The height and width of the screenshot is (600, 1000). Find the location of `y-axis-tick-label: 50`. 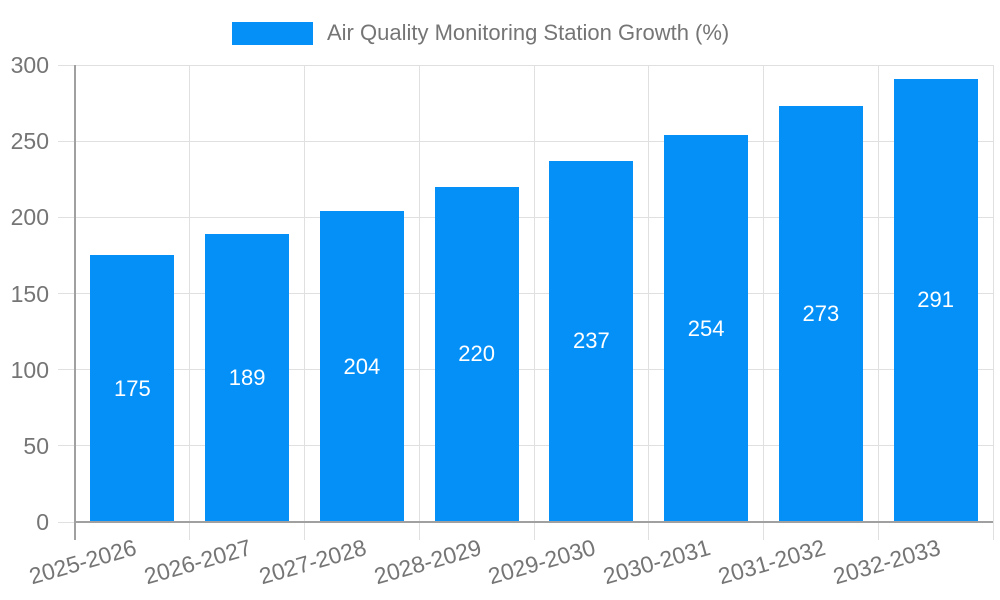

y-axis-tick-label: 50 is located at coordinates (36, 445).